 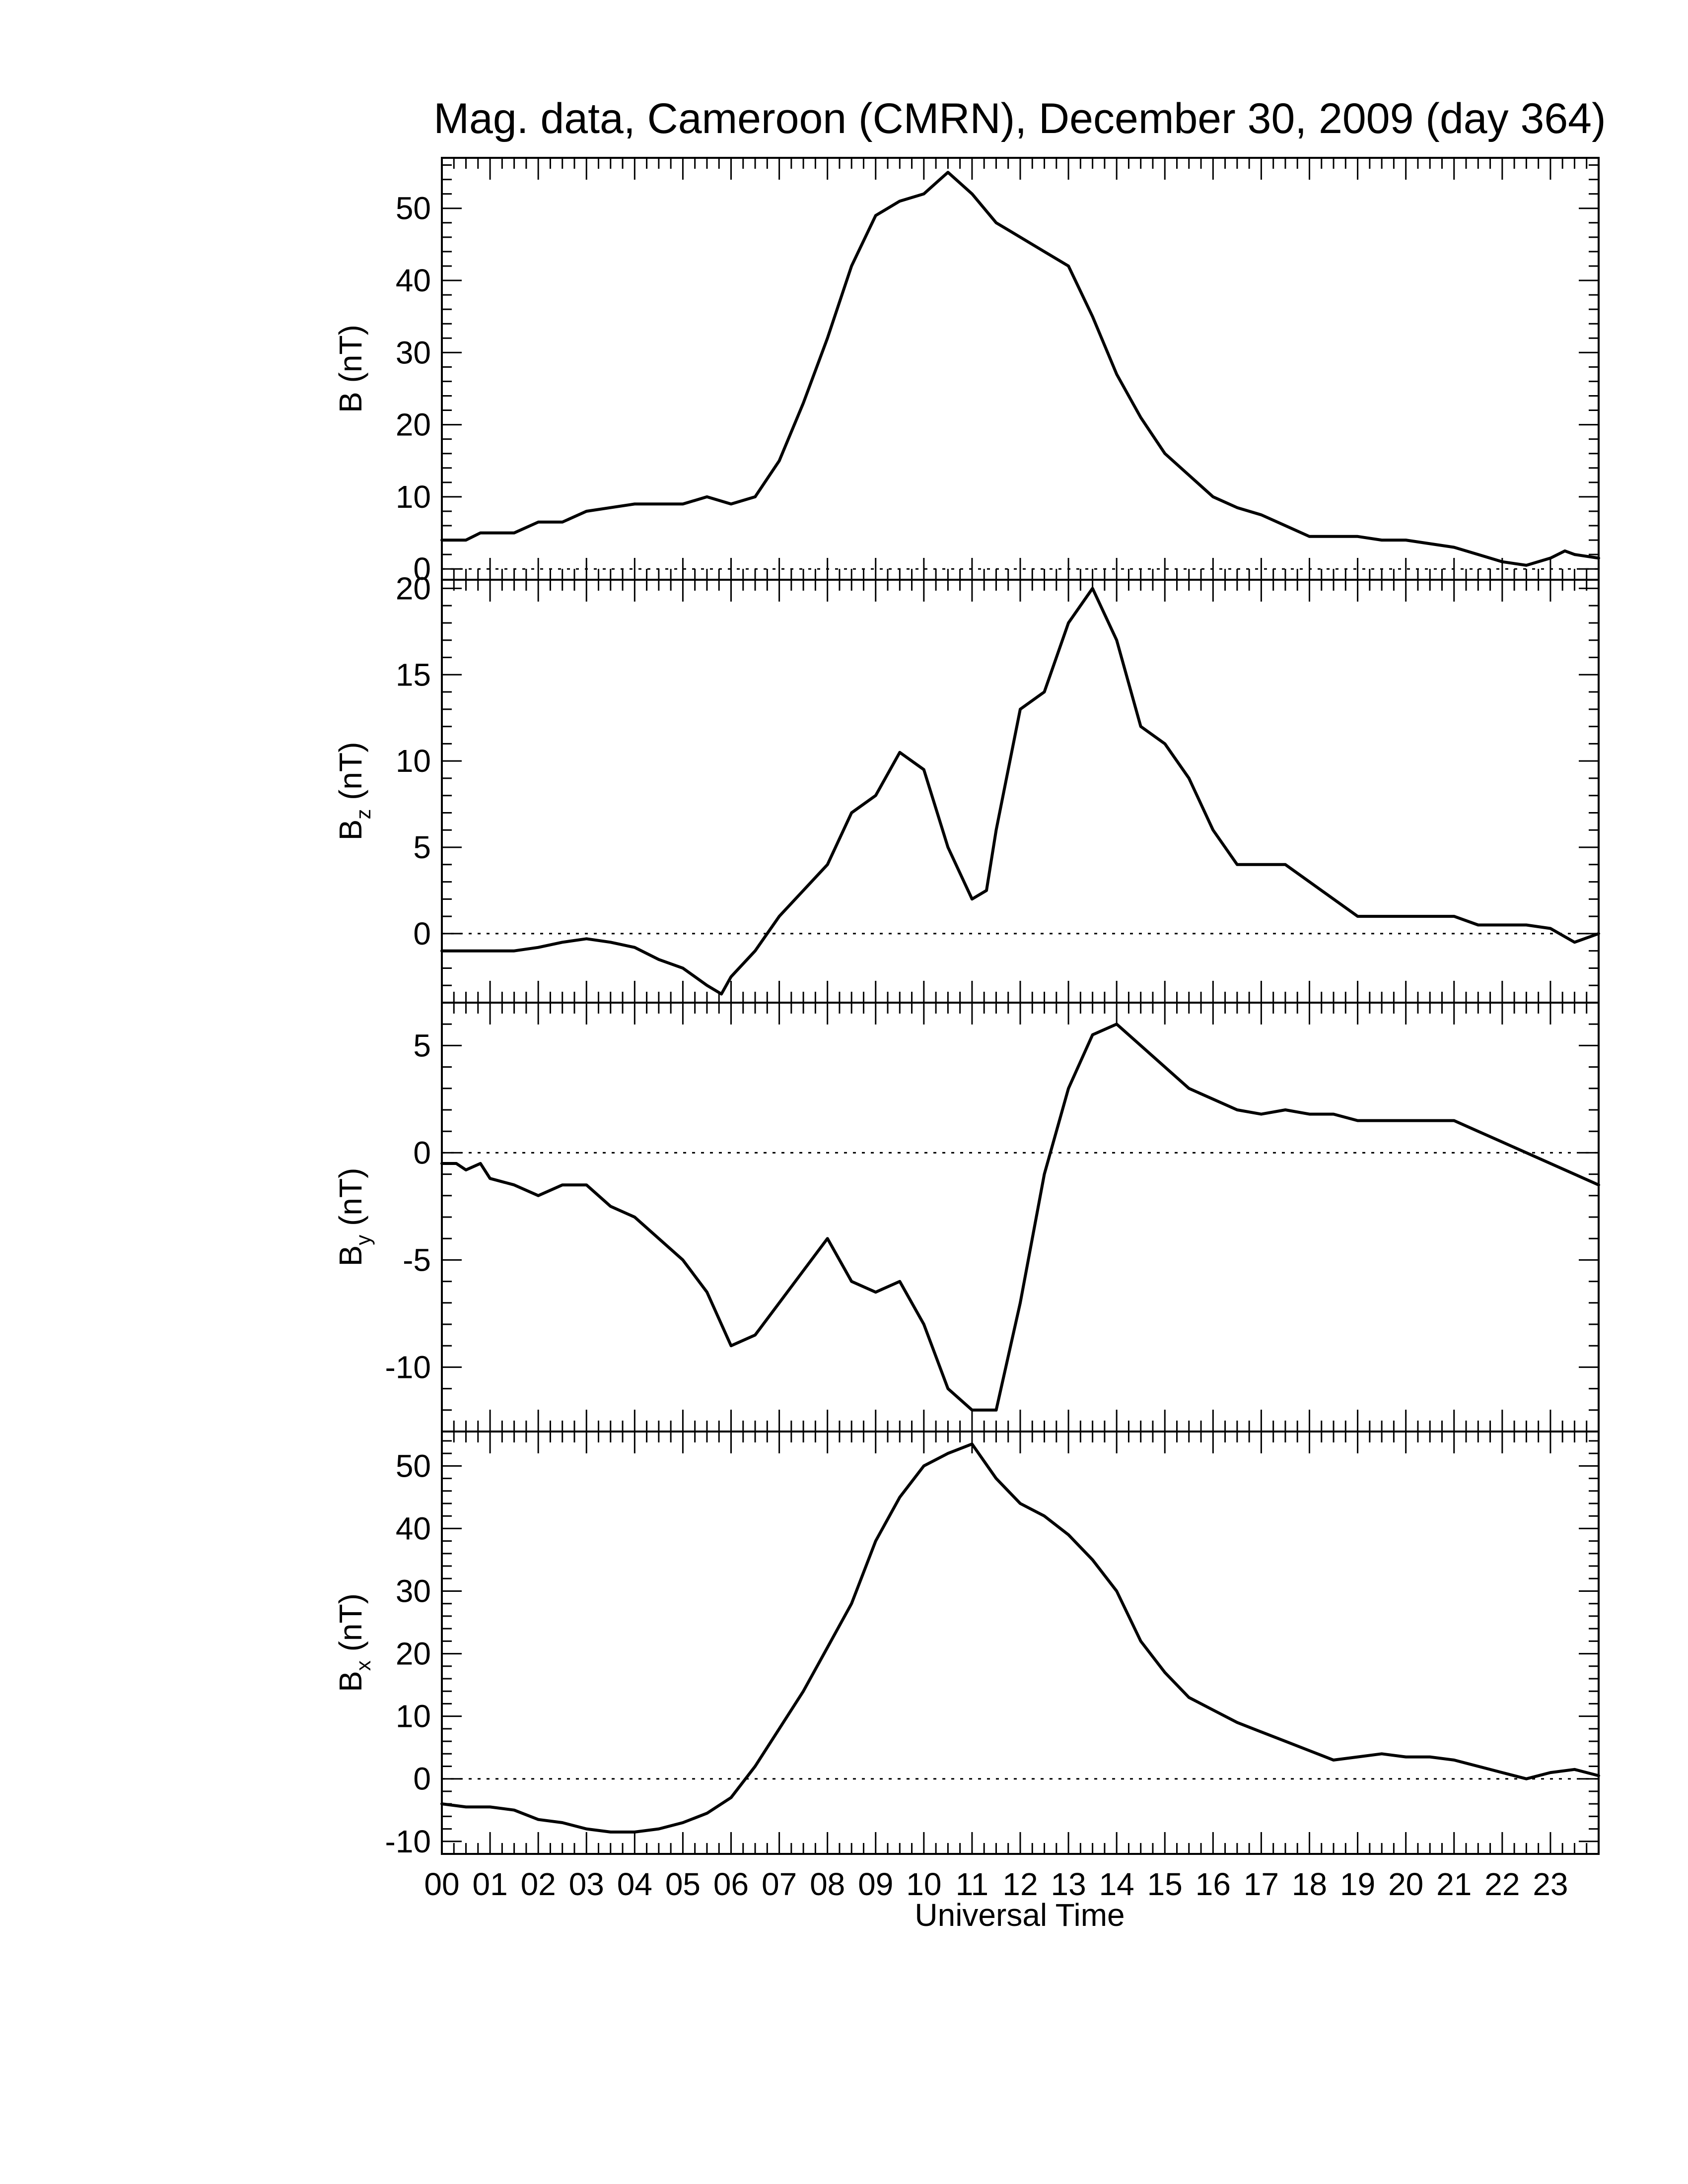 What do you see at coordinates (586, 1884) in the screenshot?
I see `x-tick-label: 03` at bounding box center [586, 1884].